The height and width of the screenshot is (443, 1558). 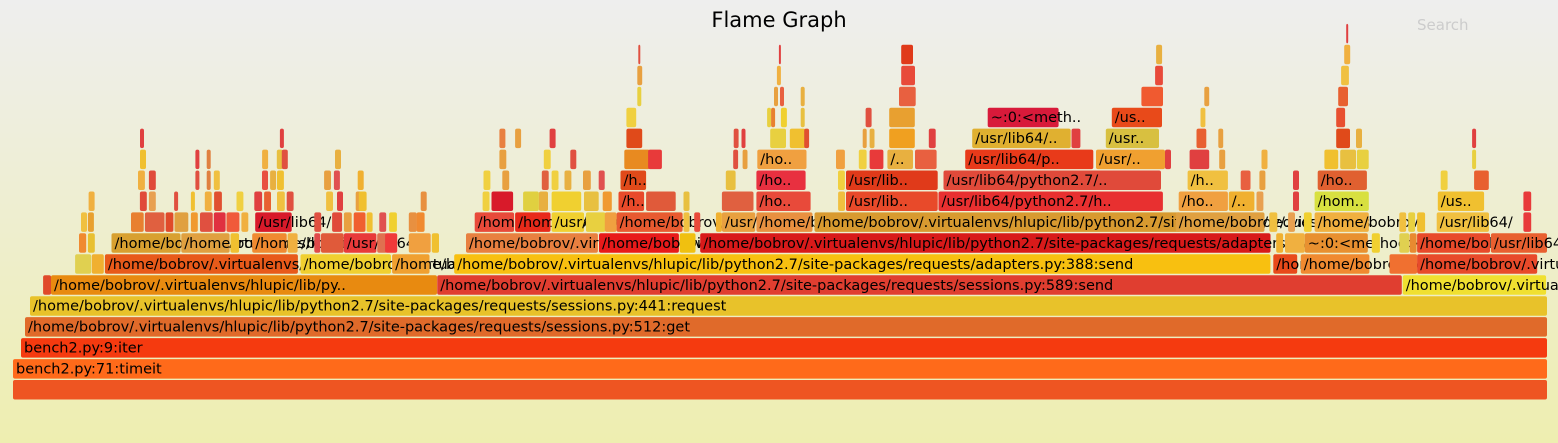 I want to click on flame-frame: /usr/lib64/python2.7/.., so click(x=1052, y=180).